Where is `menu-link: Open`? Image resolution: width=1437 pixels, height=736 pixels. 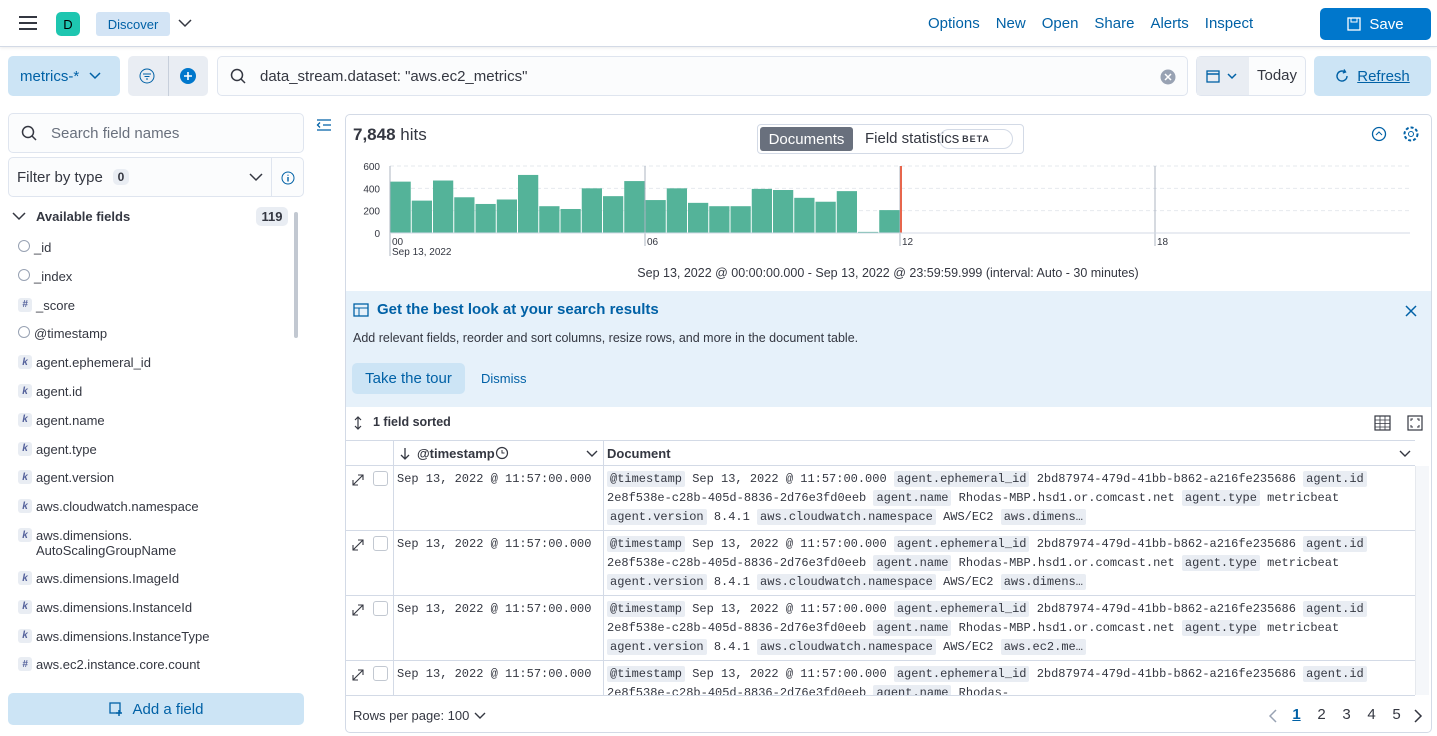 menu-link: Open is located at coordinates (1060, 23).